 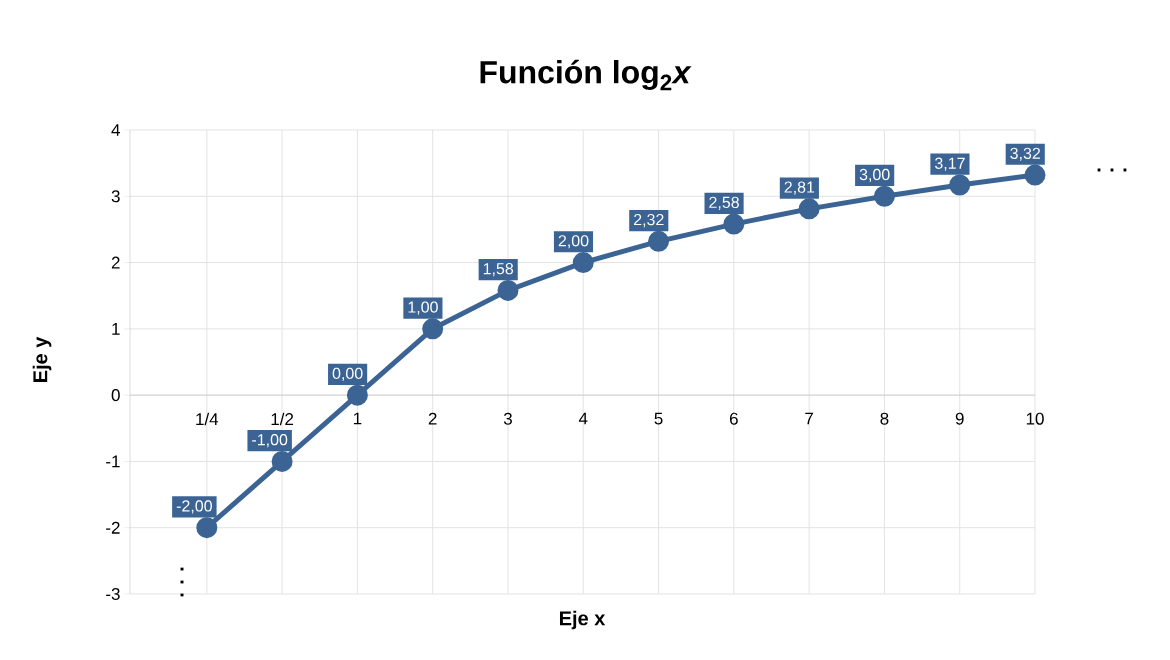 I want to click on x-tick-label: 7, so click(x=809, y=418).